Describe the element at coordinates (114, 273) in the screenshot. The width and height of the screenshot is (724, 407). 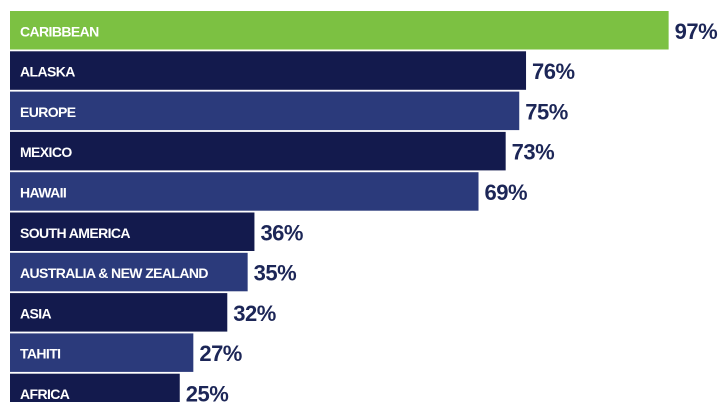
I see `category-label: AUSTRALIA & NEW ZEALAND` at that location.